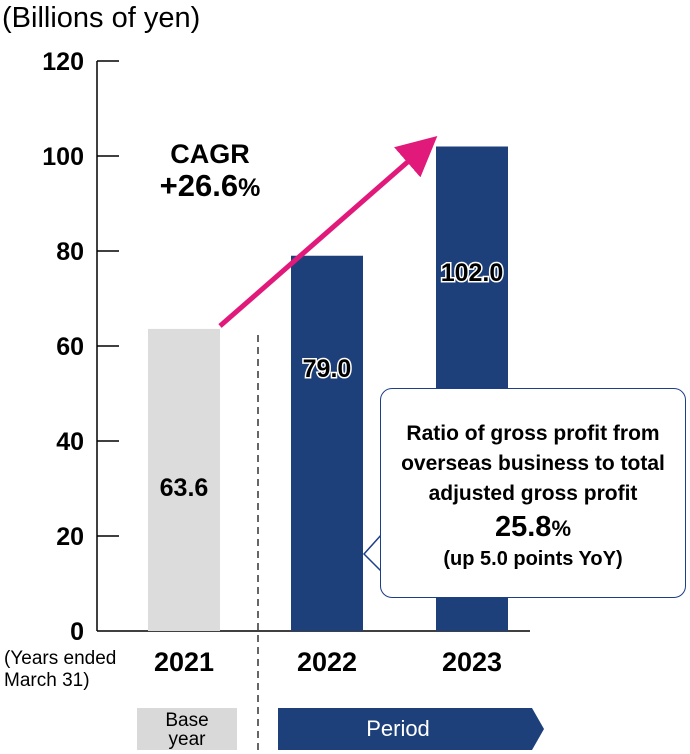  I want to click on base-year-band: Base year, so click(187, 729).